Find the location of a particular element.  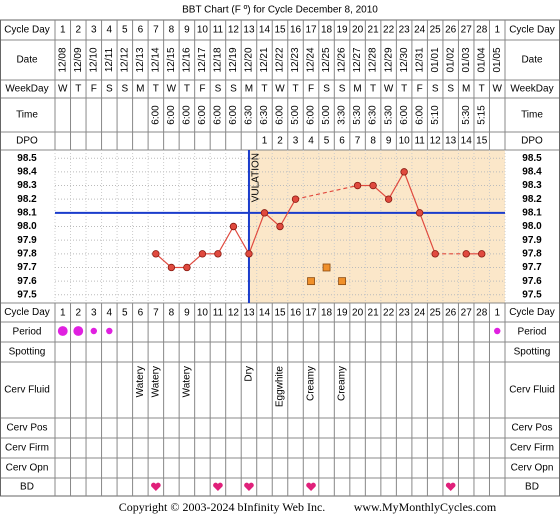

cycle-day: 11 is located at coordinates (218, 30).